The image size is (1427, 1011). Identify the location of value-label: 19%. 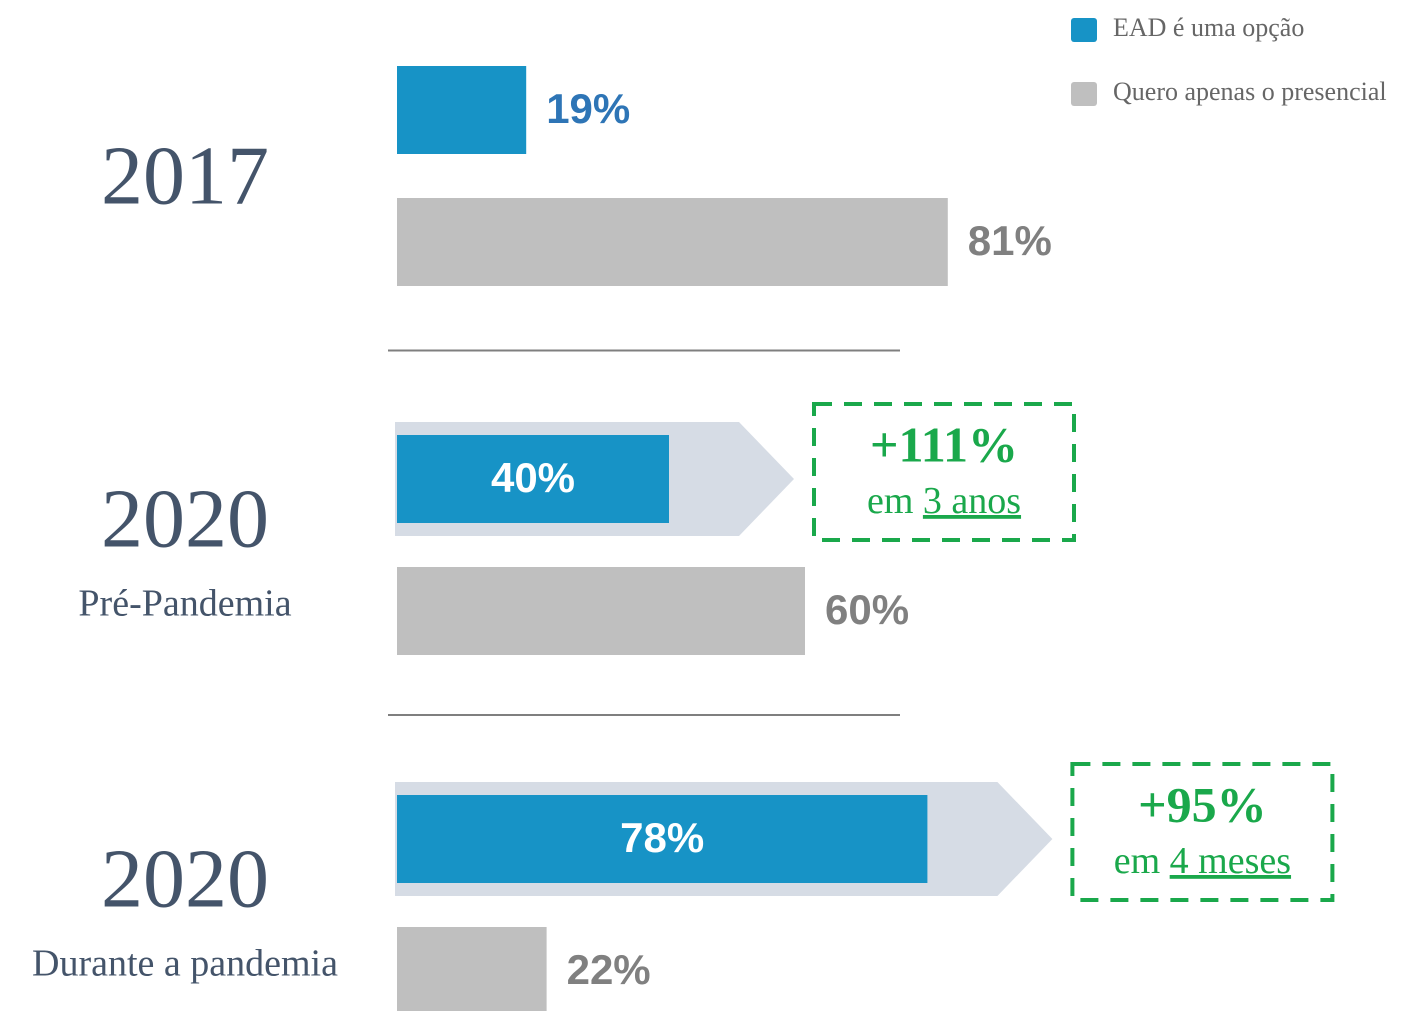
(588, 108).